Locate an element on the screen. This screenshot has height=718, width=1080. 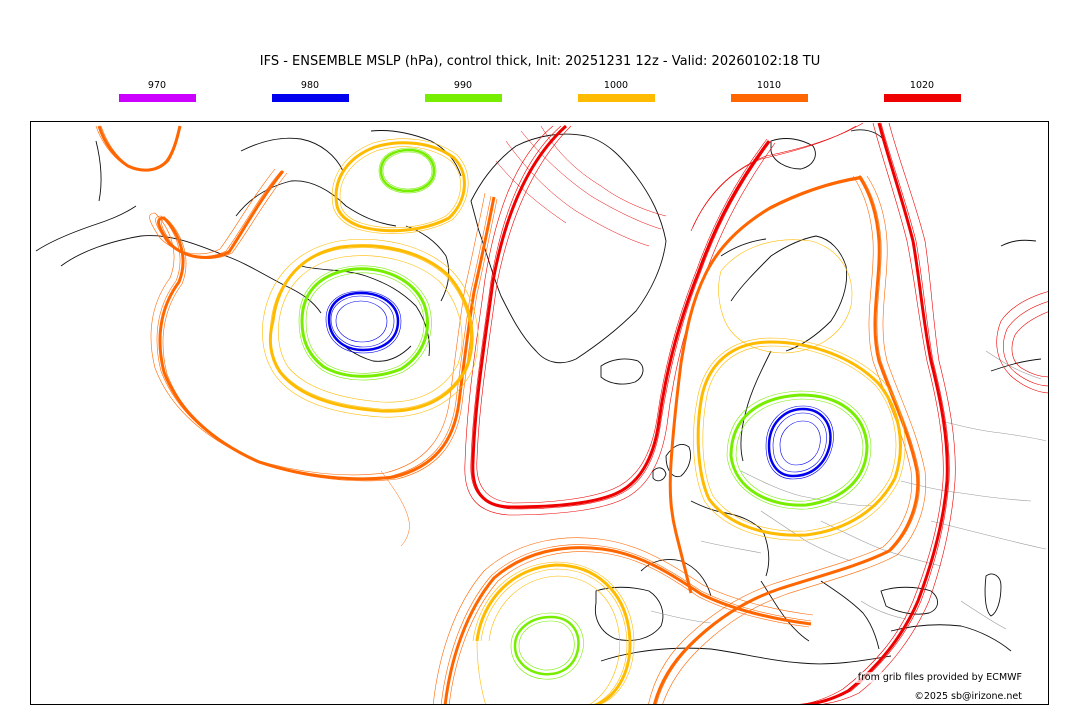
legend-label: 980 is located at coordinates (310, 85).